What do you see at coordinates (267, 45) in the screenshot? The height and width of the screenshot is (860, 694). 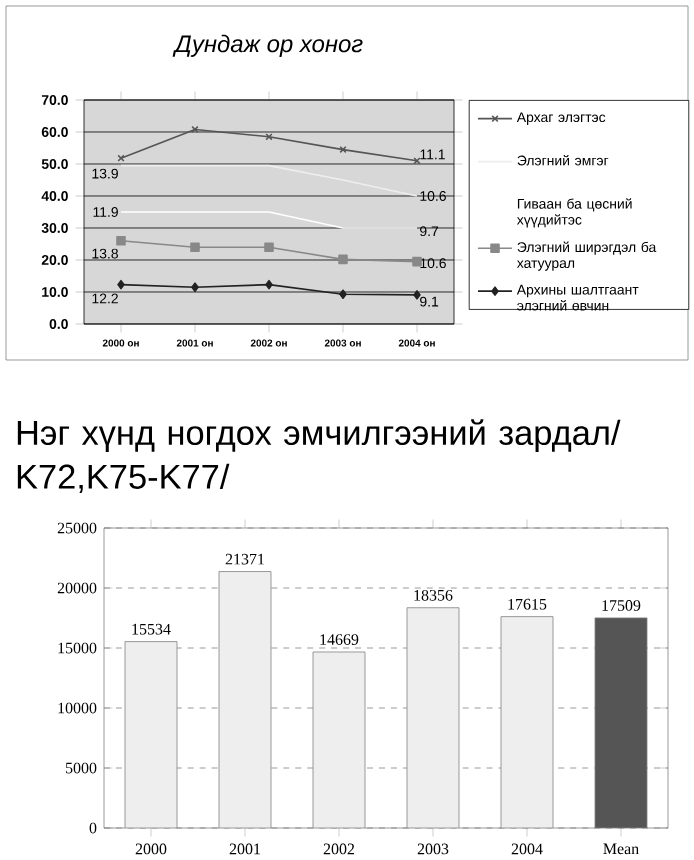 I see `chart-title: Дундаж ор хоног` at bounding box center [267, 45].